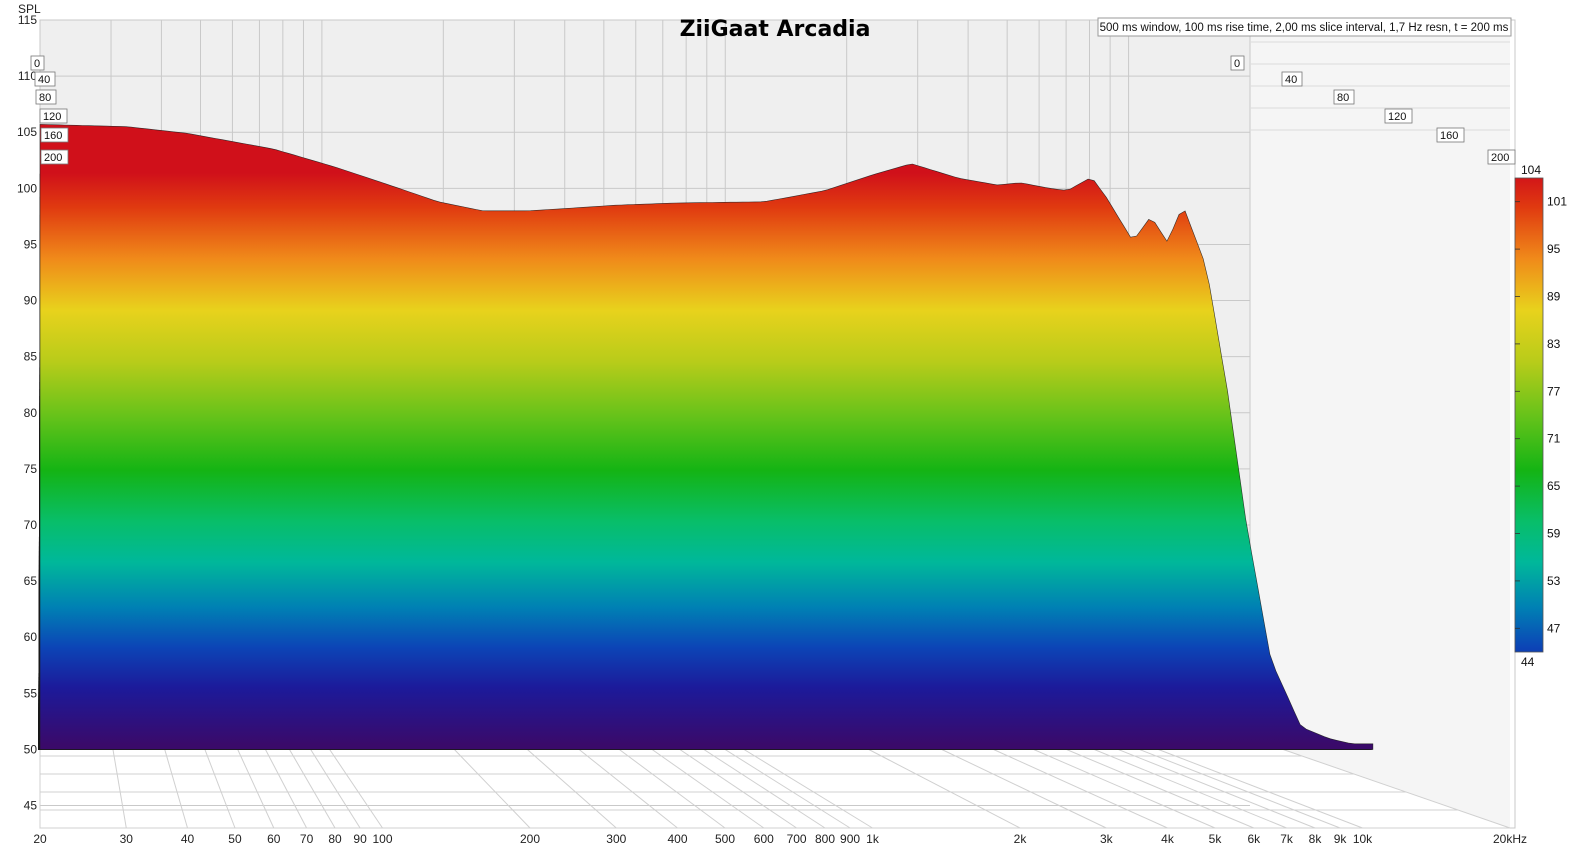 The width and height of the screenshot is (1590, 849). I want to click on x-tick-label: 90, so click(360, 839).